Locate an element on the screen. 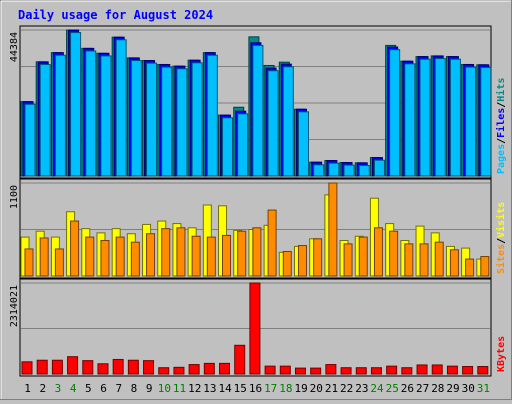  y-max-label: 44384 is located at coordinates (14, 47).